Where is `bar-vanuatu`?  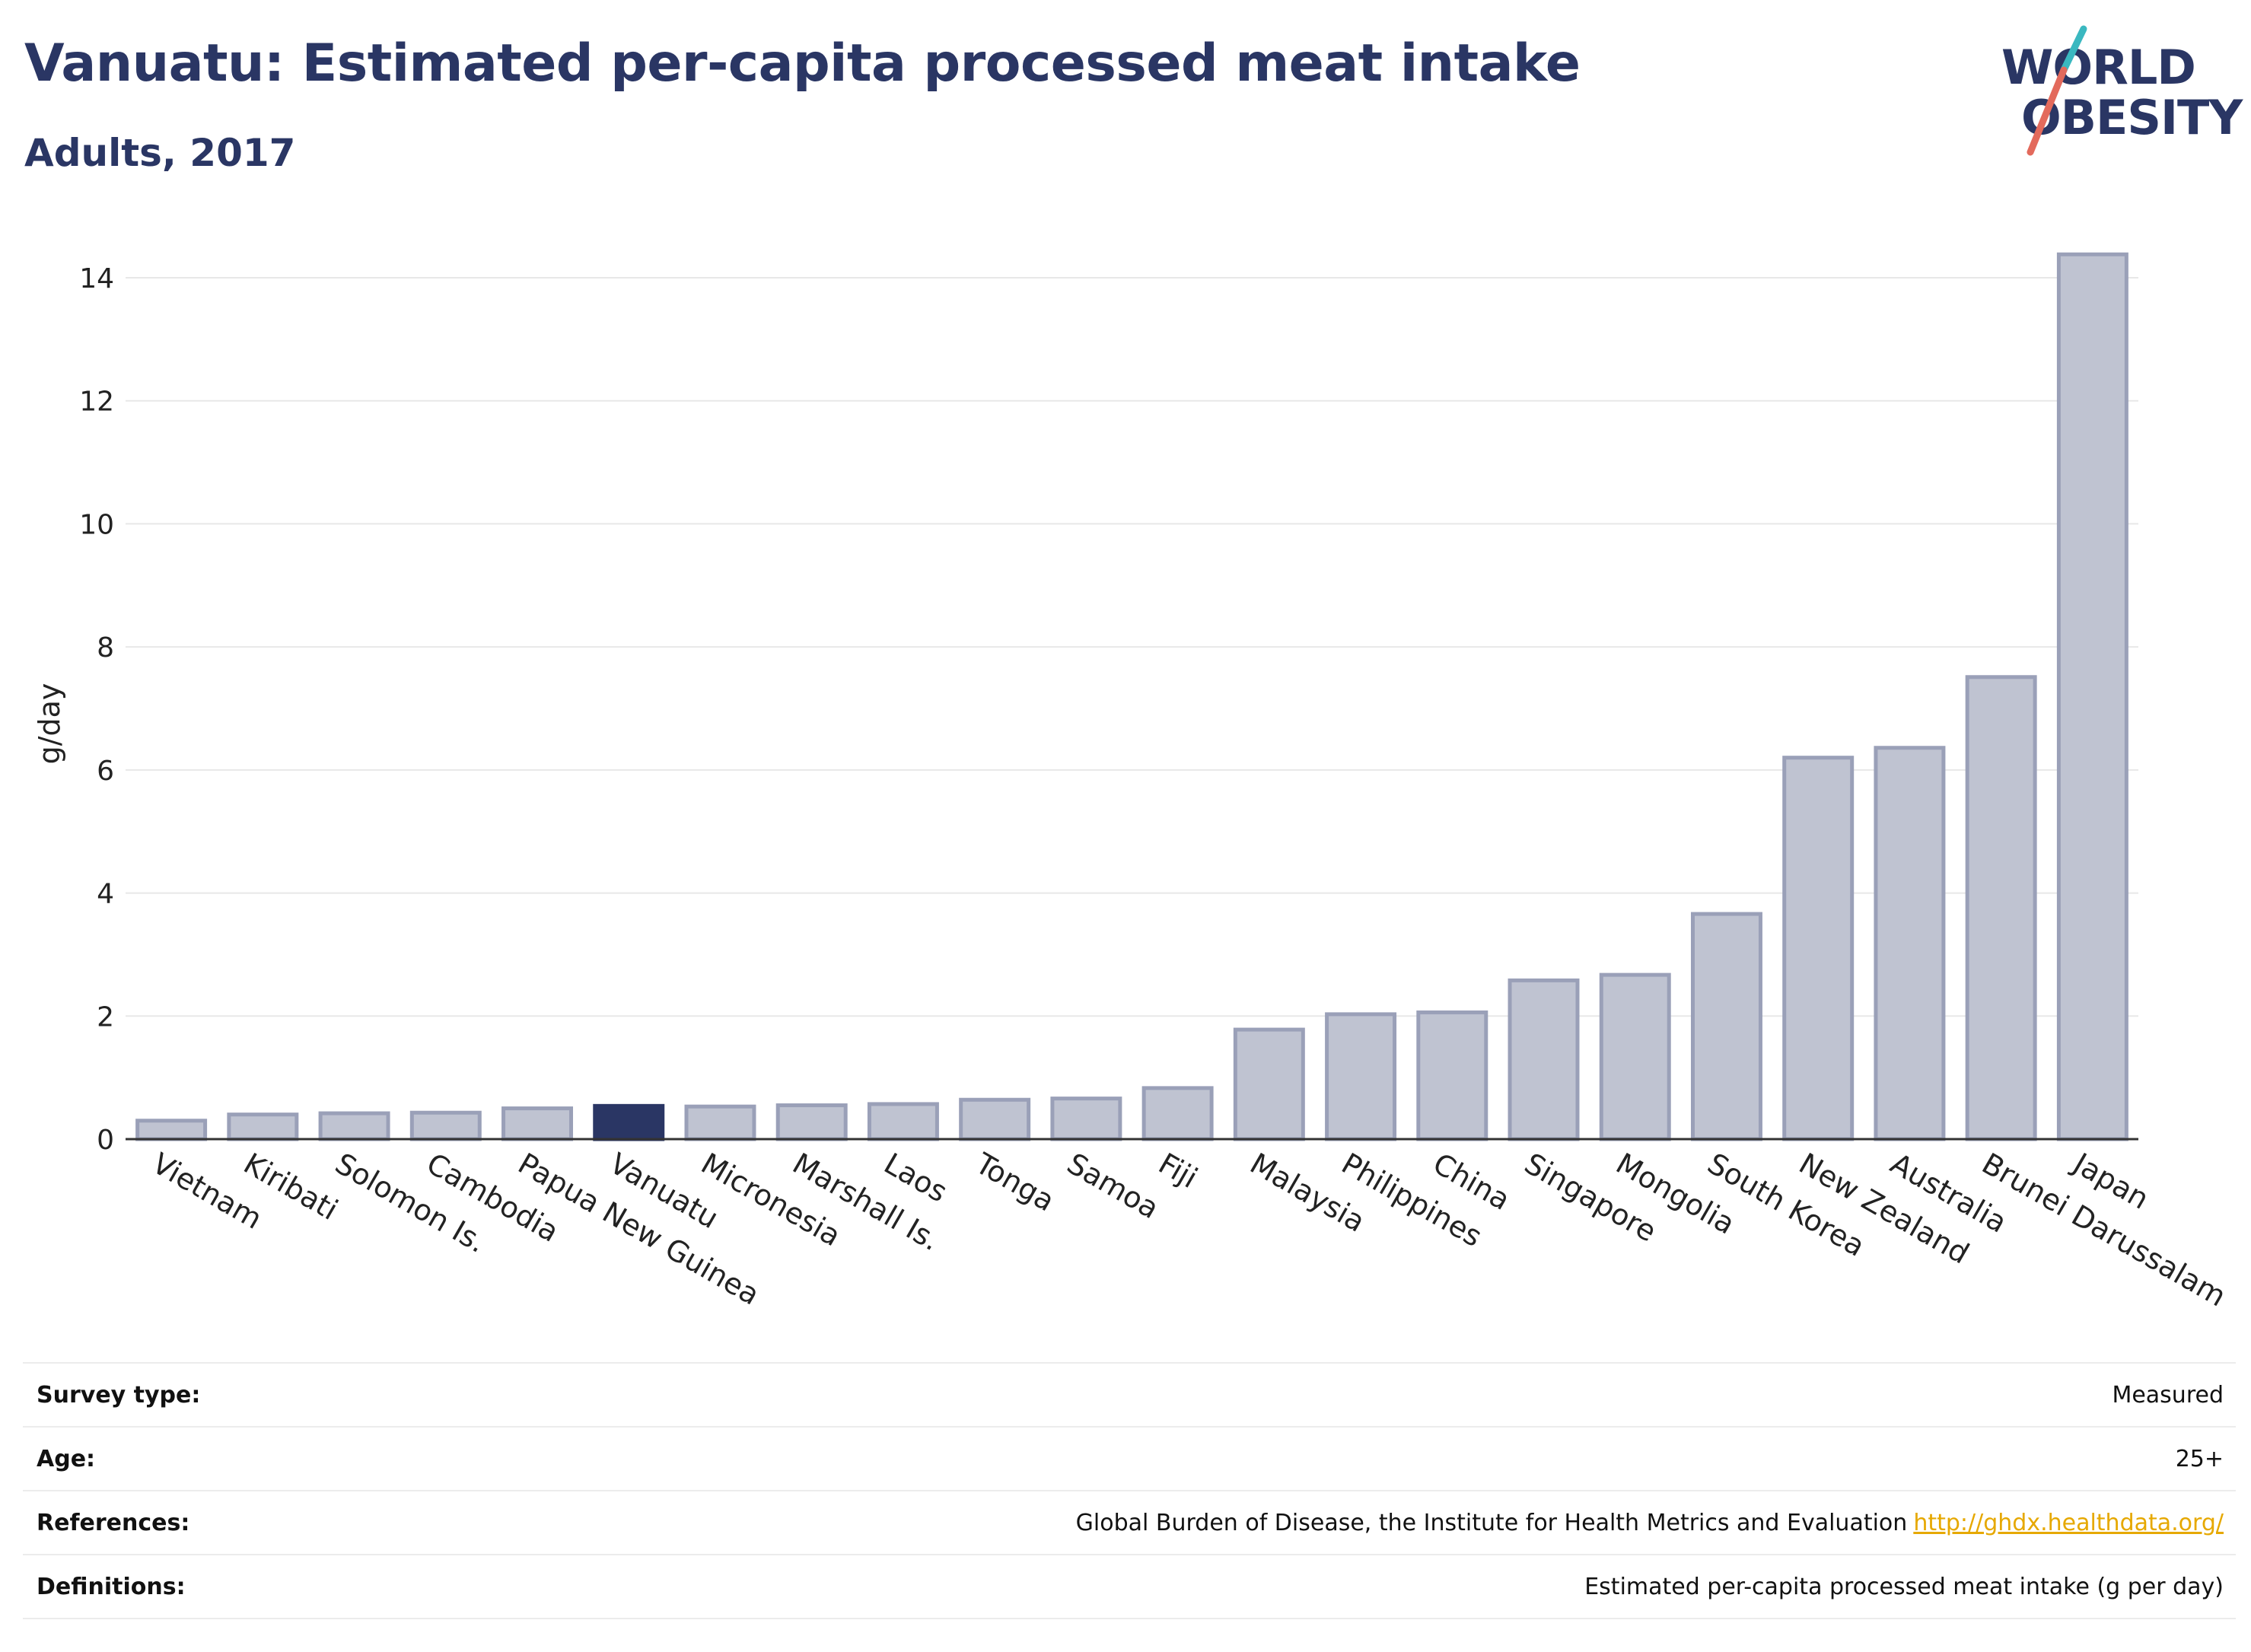 bar-vanuatu is located at coordinates (629, 1122).